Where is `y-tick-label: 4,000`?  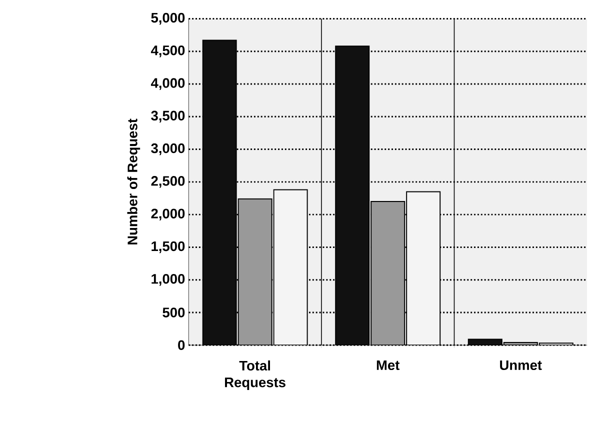
y-tick-label: 4,000 is located at coordinates (167, 84).